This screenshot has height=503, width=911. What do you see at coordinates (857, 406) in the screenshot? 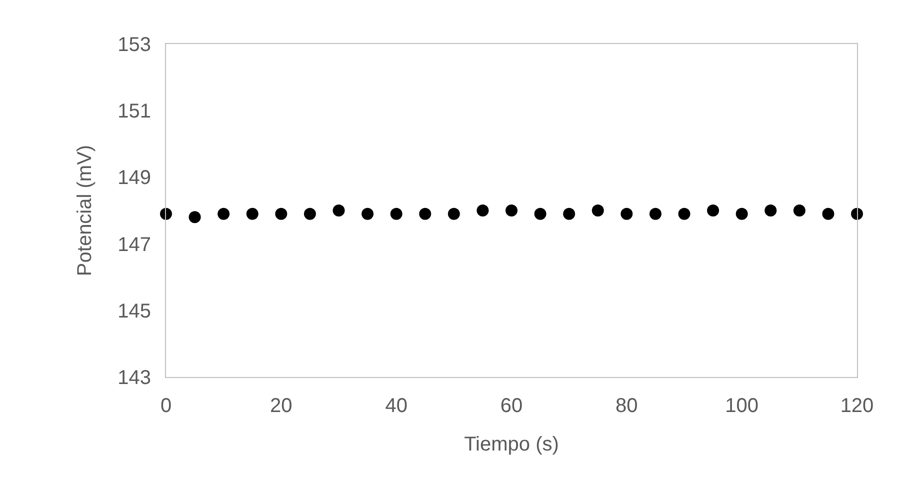
I see `x-tick-label: 120` at bounding box center [857, 406].